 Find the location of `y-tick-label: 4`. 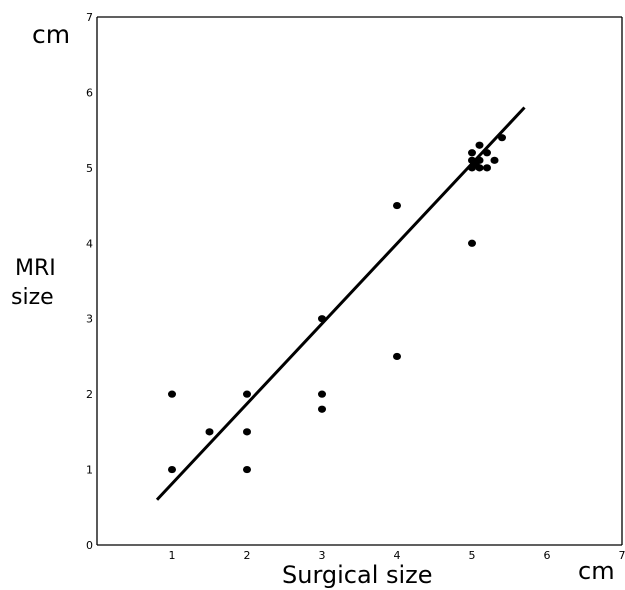

y-tick-label: 4 is located at coordinates (89, 243).